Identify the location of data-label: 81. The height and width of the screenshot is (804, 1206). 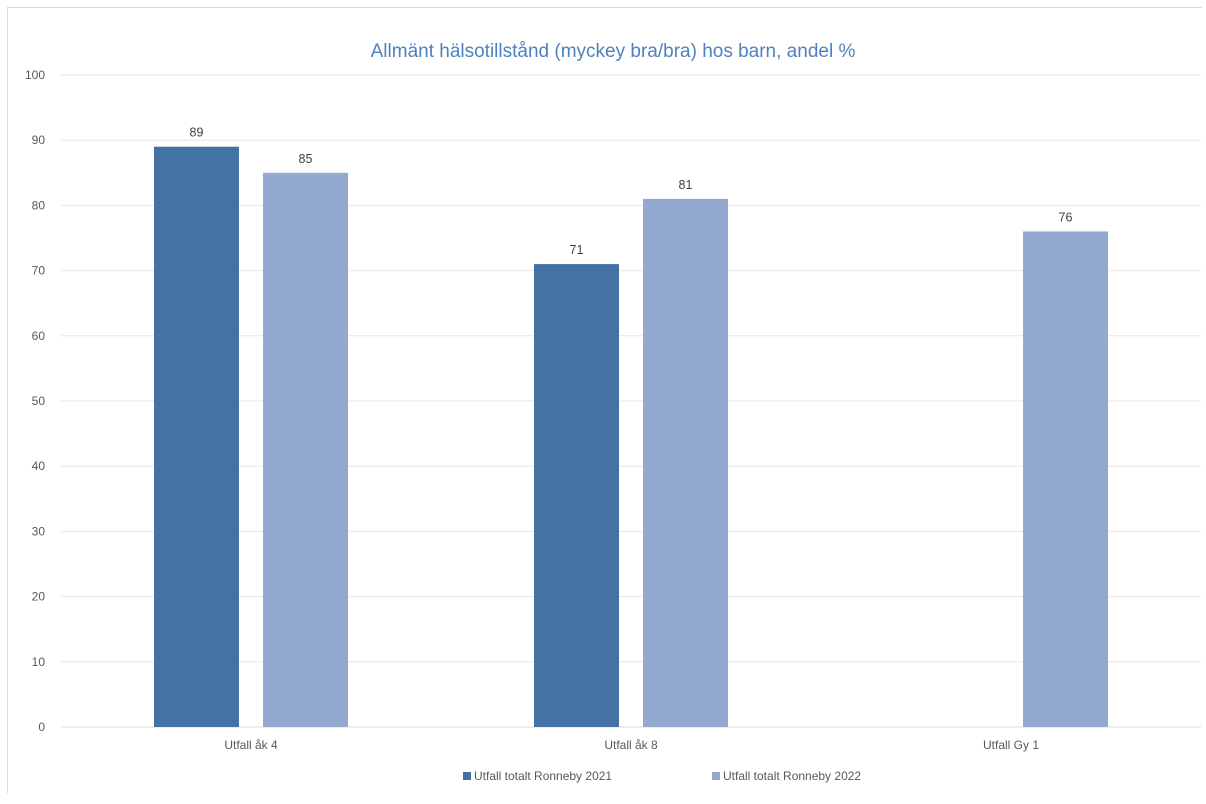
(686, 185).